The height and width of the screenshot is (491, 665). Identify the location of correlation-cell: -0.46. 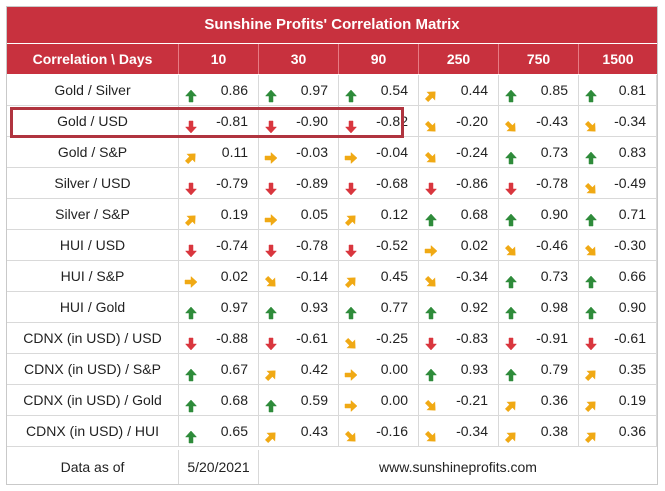
(539, 245).